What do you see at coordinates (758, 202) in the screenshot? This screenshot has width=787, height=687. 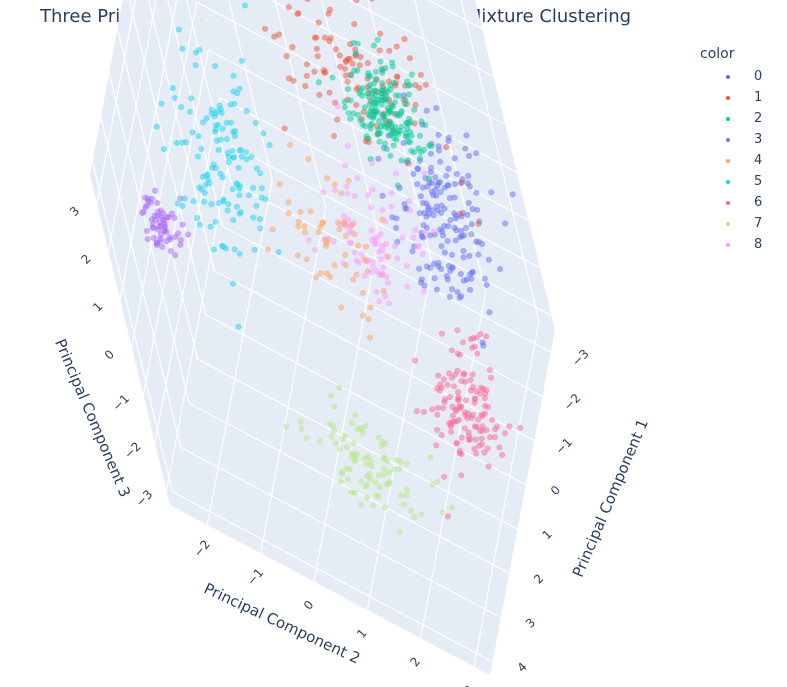 I see `legend-label: 6` at bounding box center [758, 202].